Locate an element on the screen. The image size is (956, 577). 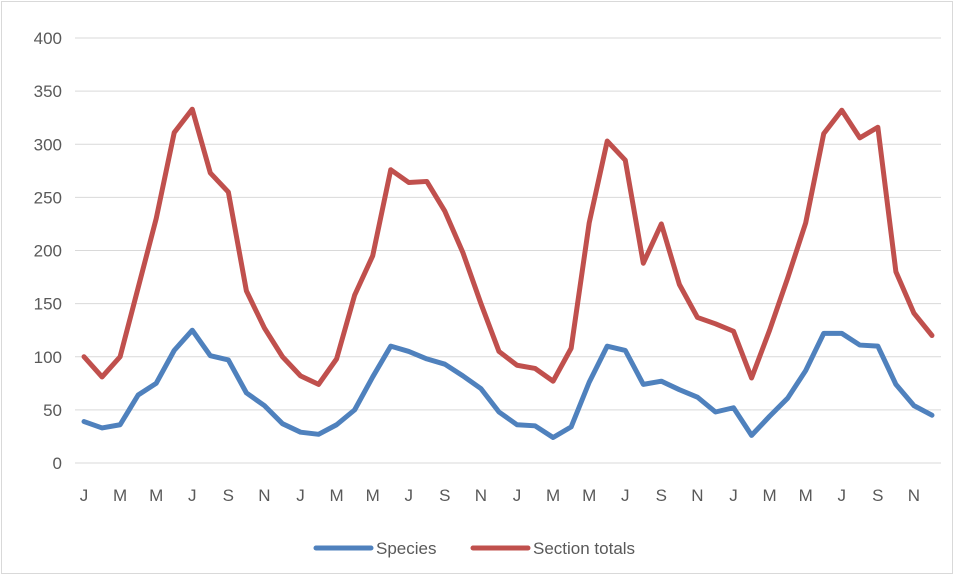
y-tick-label: 250 is located at coordinates (48, 197).